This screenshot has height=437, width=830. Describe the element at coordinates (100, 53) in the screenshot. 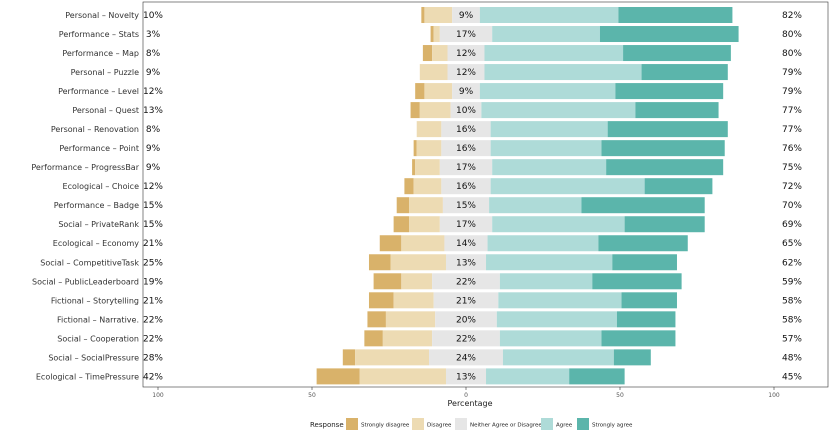

I see `item-label: Performance – Map` at that location.